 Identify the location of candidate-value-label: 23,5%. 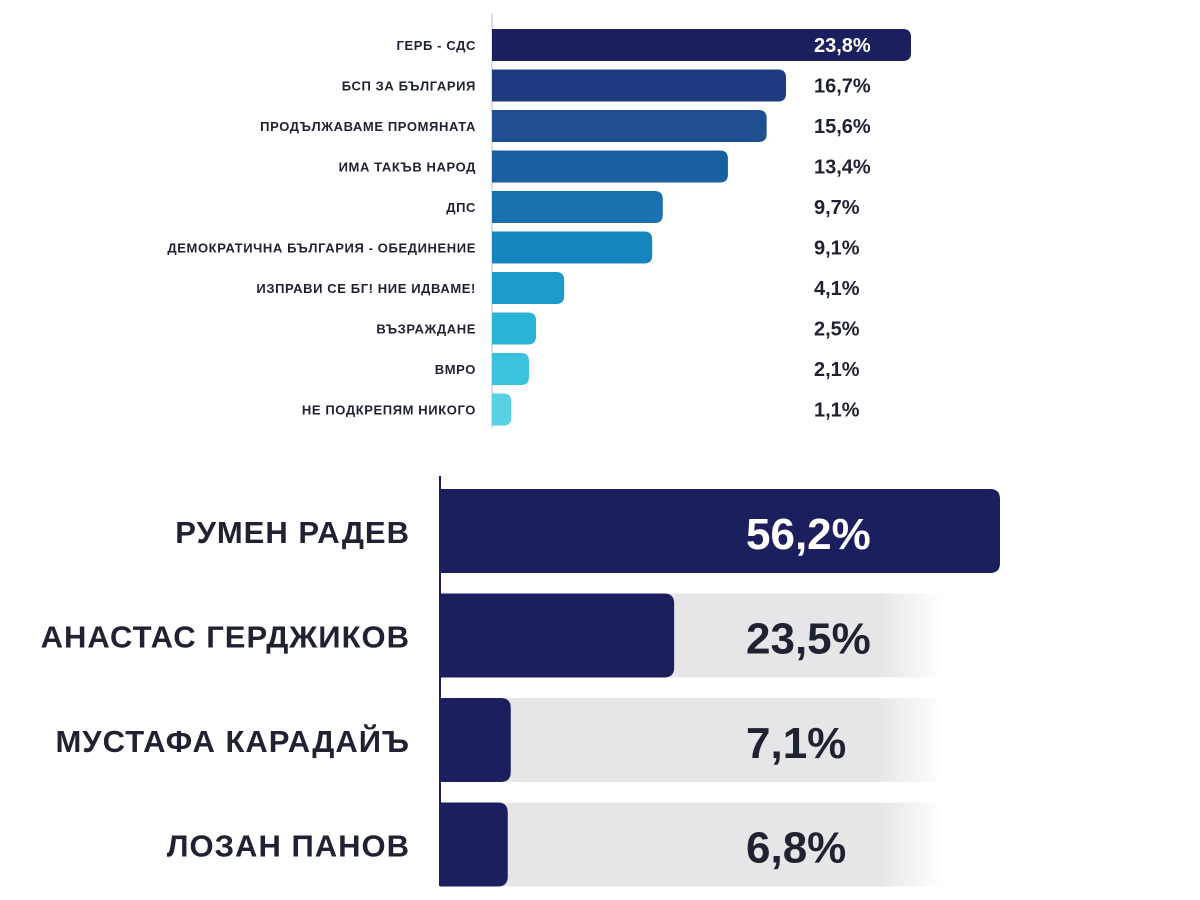
(808, 639).